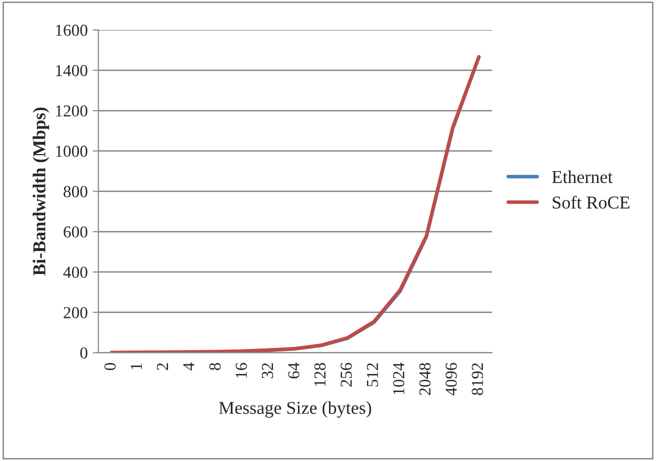 This screenshot has height=461, width=656. What do you see at coordinates (294, 370) in the screenshot?
I see `x-tick-label: 64` at bounding box center [294, 370].